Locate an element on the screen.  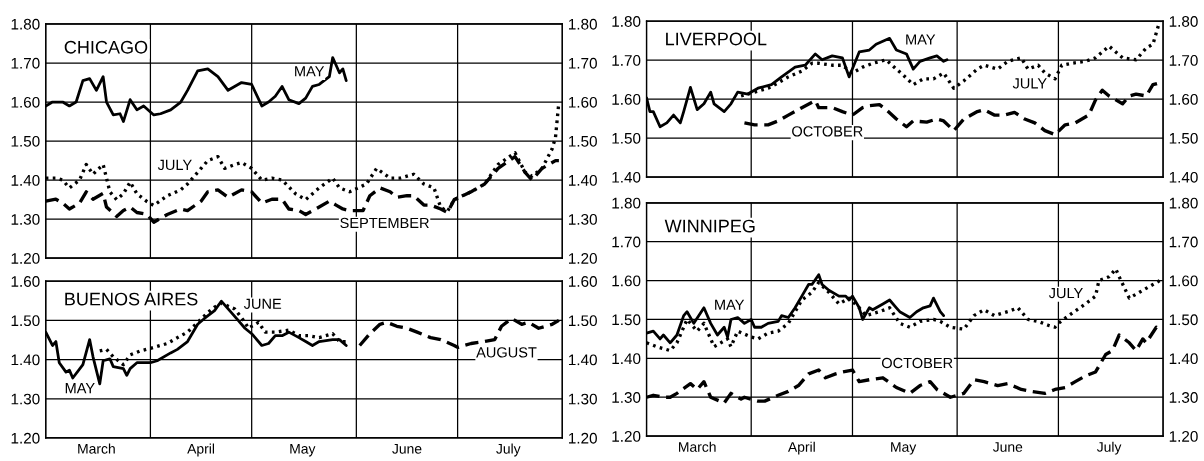
chart-title: BUENOS AIRES is located at coordinates (131, 299).